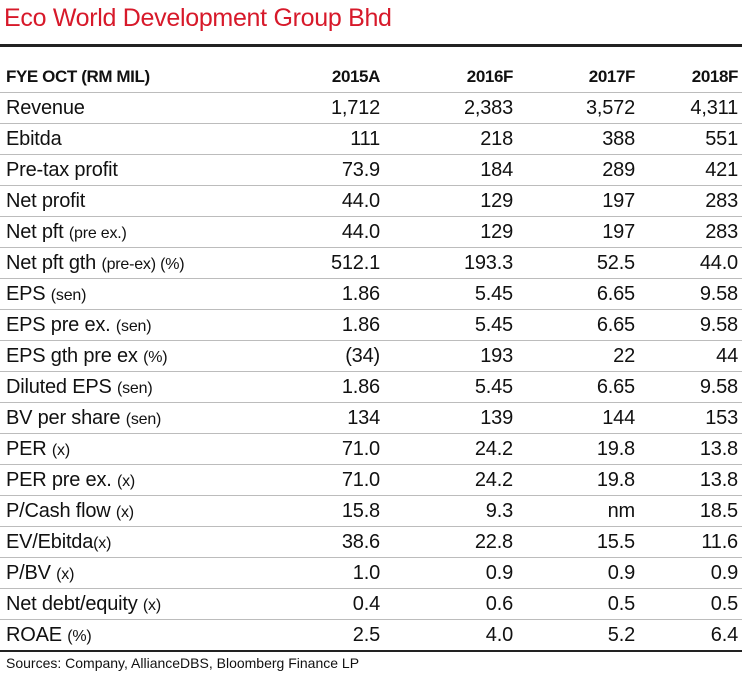  What do you see at coordinates (578, 604) in the screenshot?
I see `cell-value: 0.5` at bounding box center [578, 604].